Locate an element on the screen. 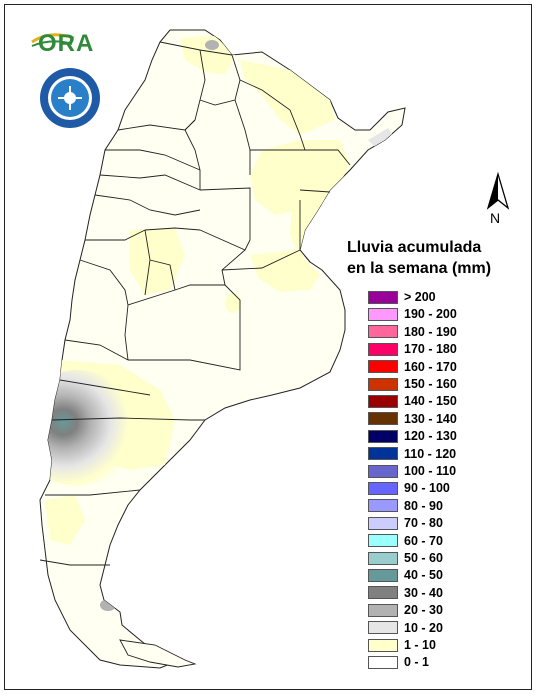 This screenshot has width=538, height=696. legend-item: 10 - 20 is located at coordinates (405, 628).